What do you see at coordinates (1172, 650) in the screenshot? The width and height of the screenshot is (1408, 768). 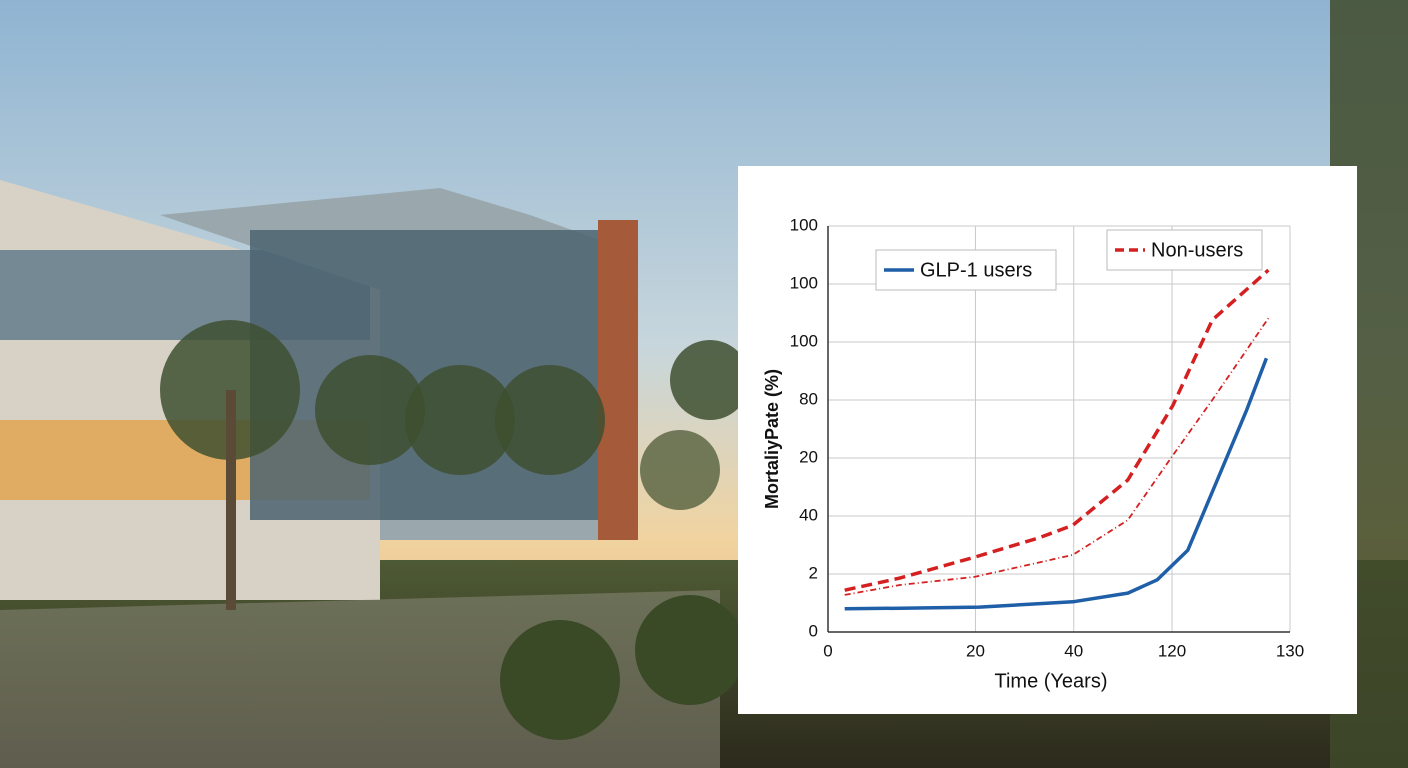 I see `x-tick-label: 120` at bounding box center [1172, 650].